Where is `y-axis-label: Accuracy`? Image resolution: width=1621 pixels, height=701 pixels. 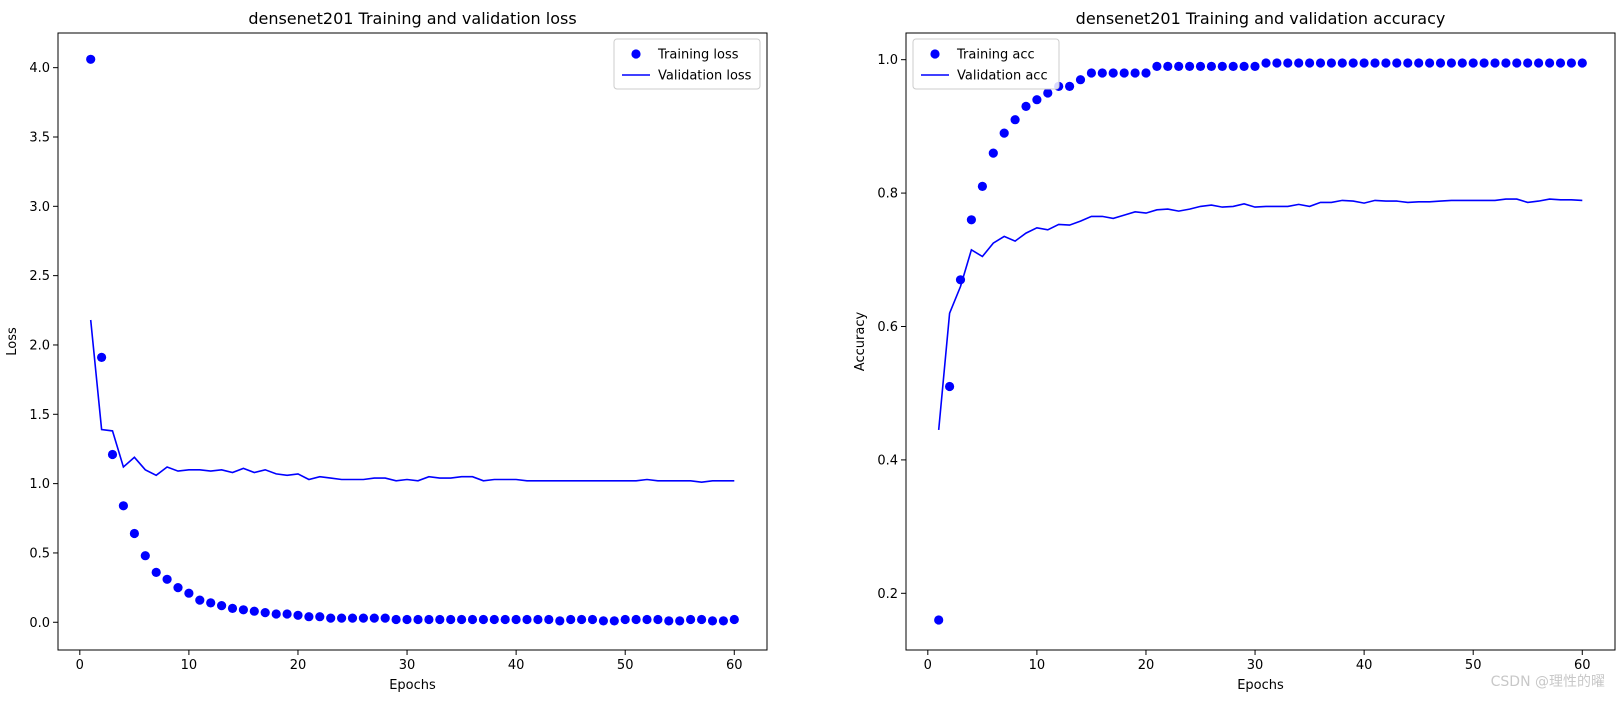 y-axis-label: Accuracy is located at coordinates (860, 342).